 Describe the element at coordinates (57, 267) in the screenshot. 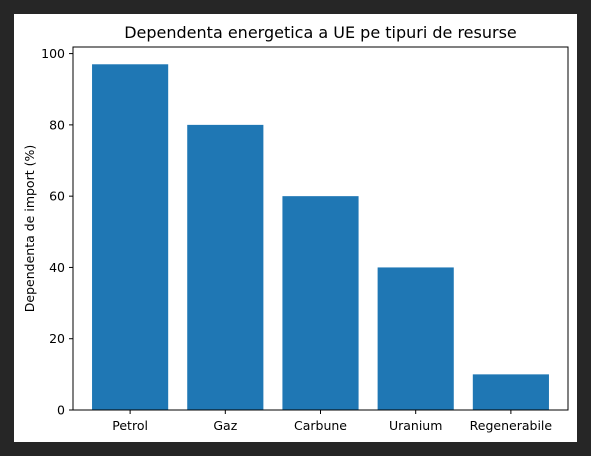

I see `y-tick-label: 40` at that location.